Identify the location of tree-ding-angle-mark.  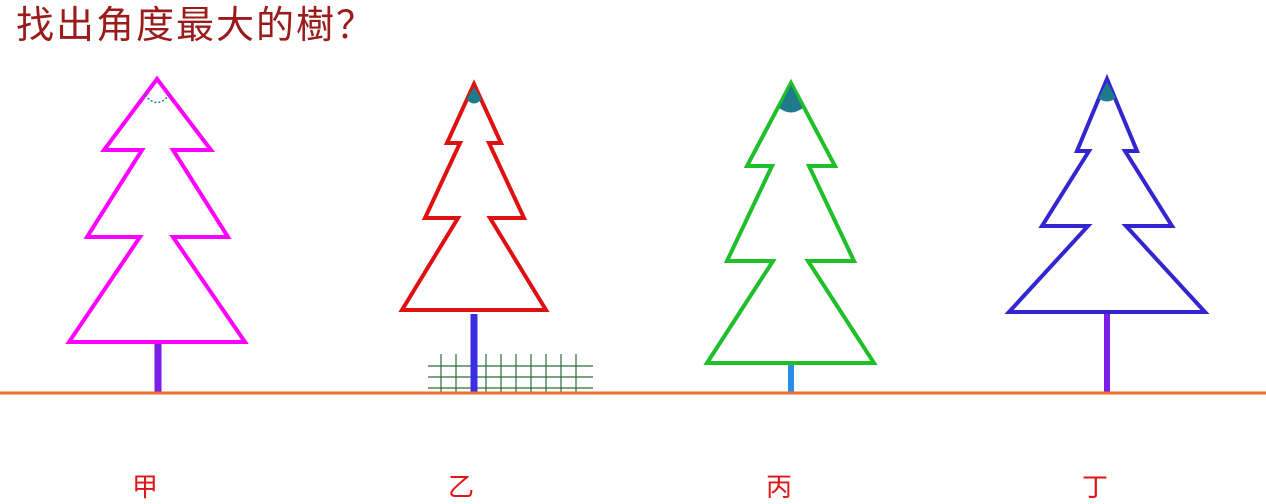
(1107, 91).